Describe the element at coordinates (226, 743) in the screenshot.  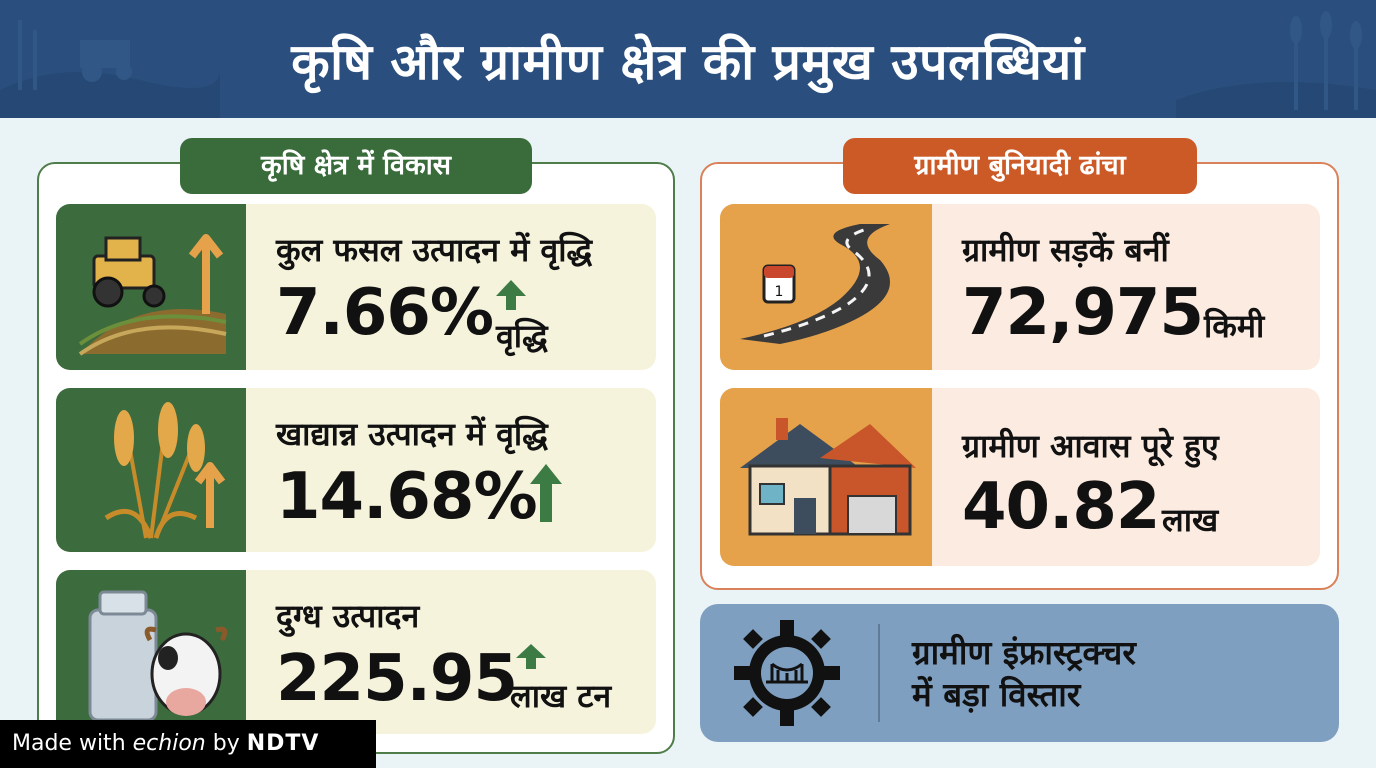
I see `by-text: by` at that location.